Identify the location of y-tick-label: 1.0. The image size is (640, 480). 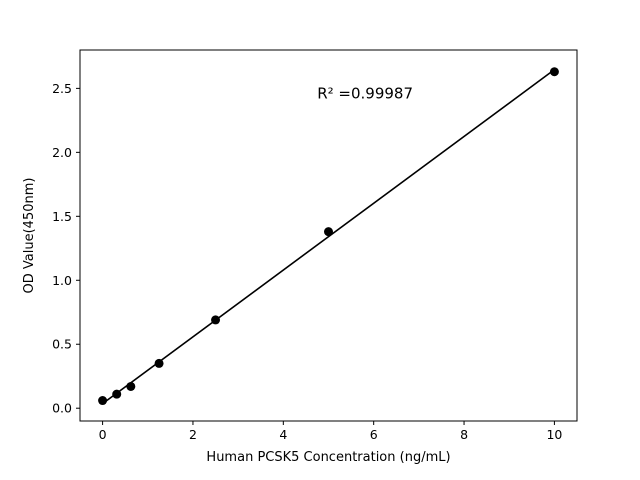
(62, 280).